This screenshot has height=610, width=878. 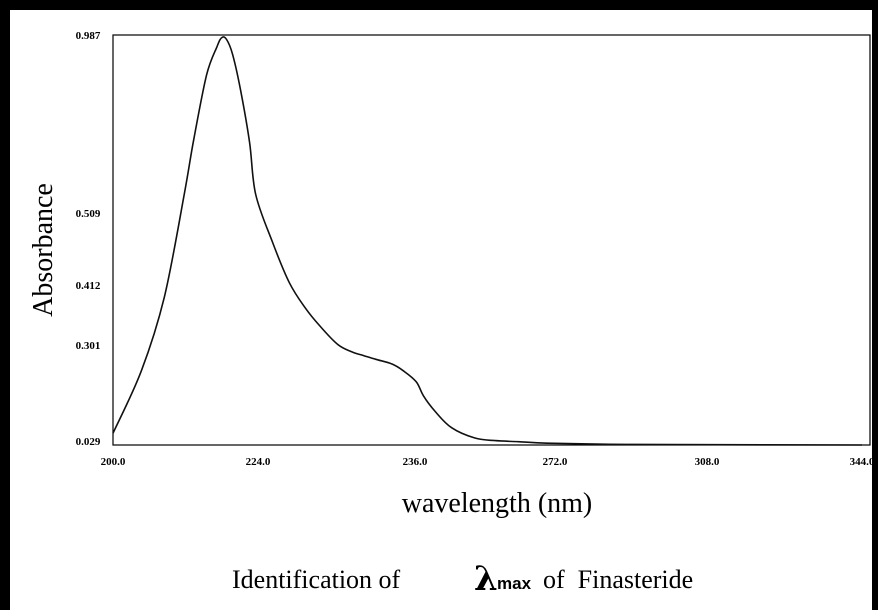 I want to click on y-tick-label: 0.301, so click(x=88, y=346).